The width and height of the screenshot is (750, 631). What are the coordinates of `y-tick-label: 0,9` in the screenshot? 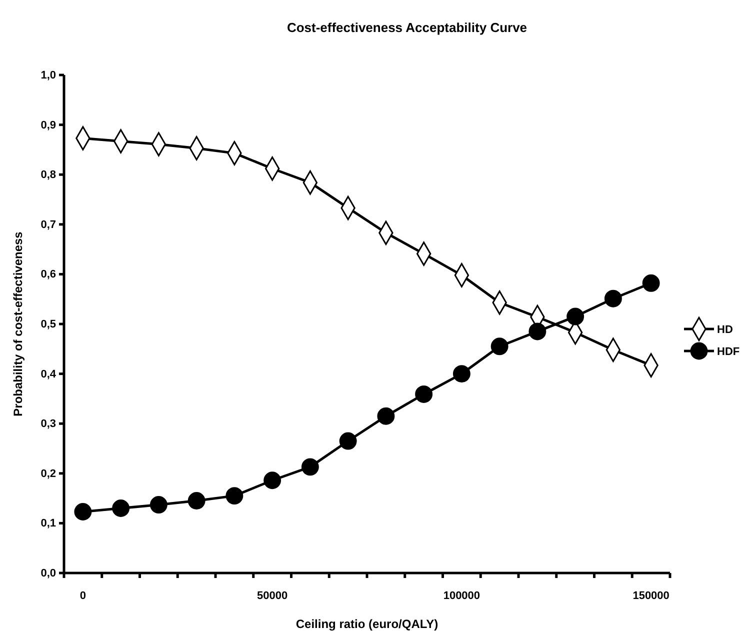 It's located at (48, 125).